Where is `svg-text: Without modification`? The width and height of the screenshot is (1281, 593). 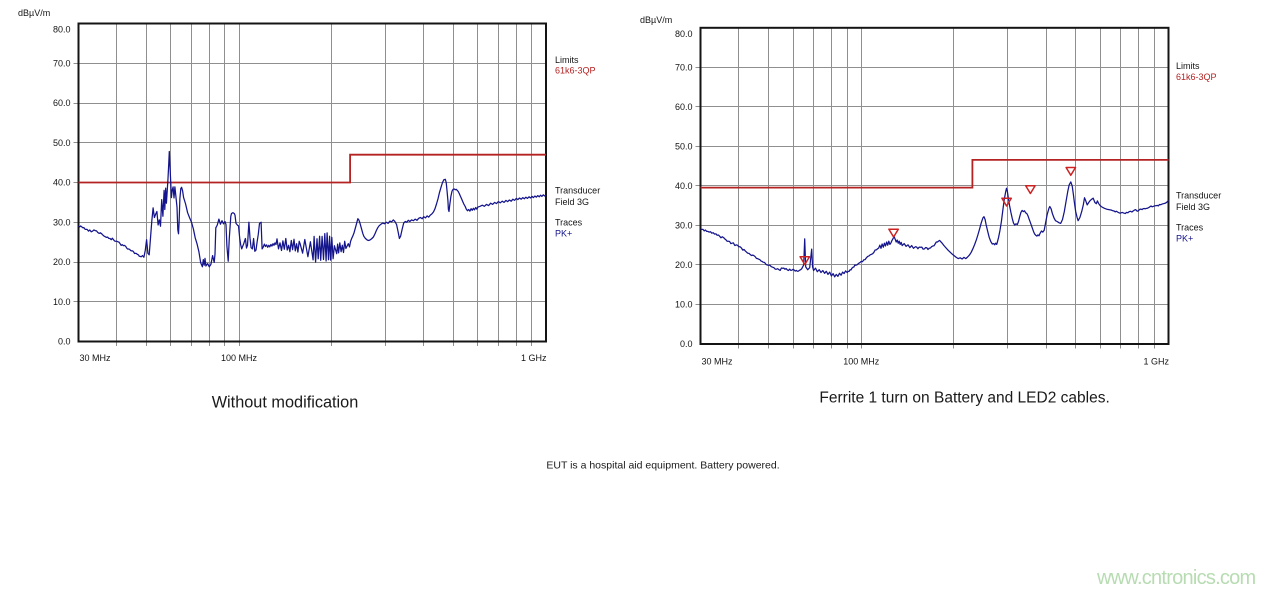
svg-text: Without modification is located at coordinates (285, 403).